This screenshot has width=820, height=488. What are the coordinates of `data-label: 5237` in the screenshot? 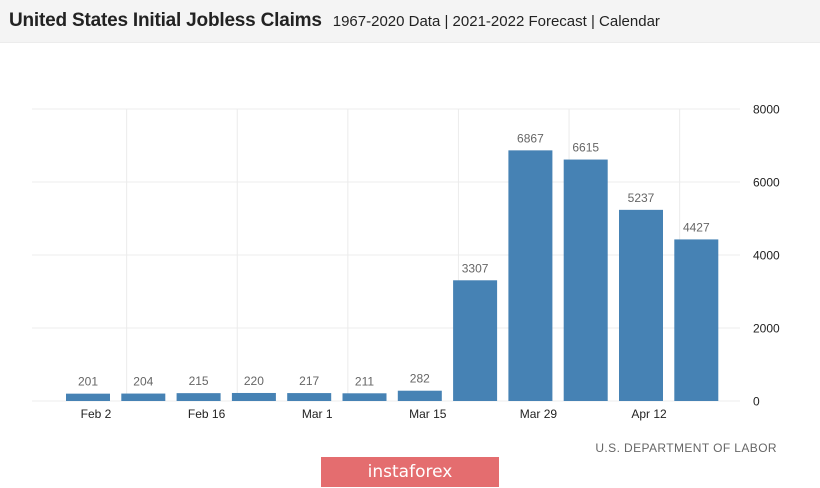 It's located at (641, 198).